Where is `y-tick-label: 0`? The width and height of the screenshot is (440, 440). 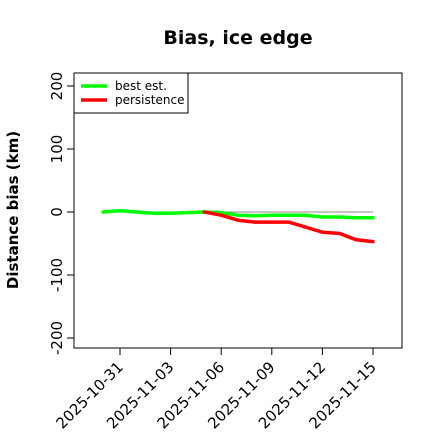 y-tick-label: 0 is located at coordinates (57, 212).